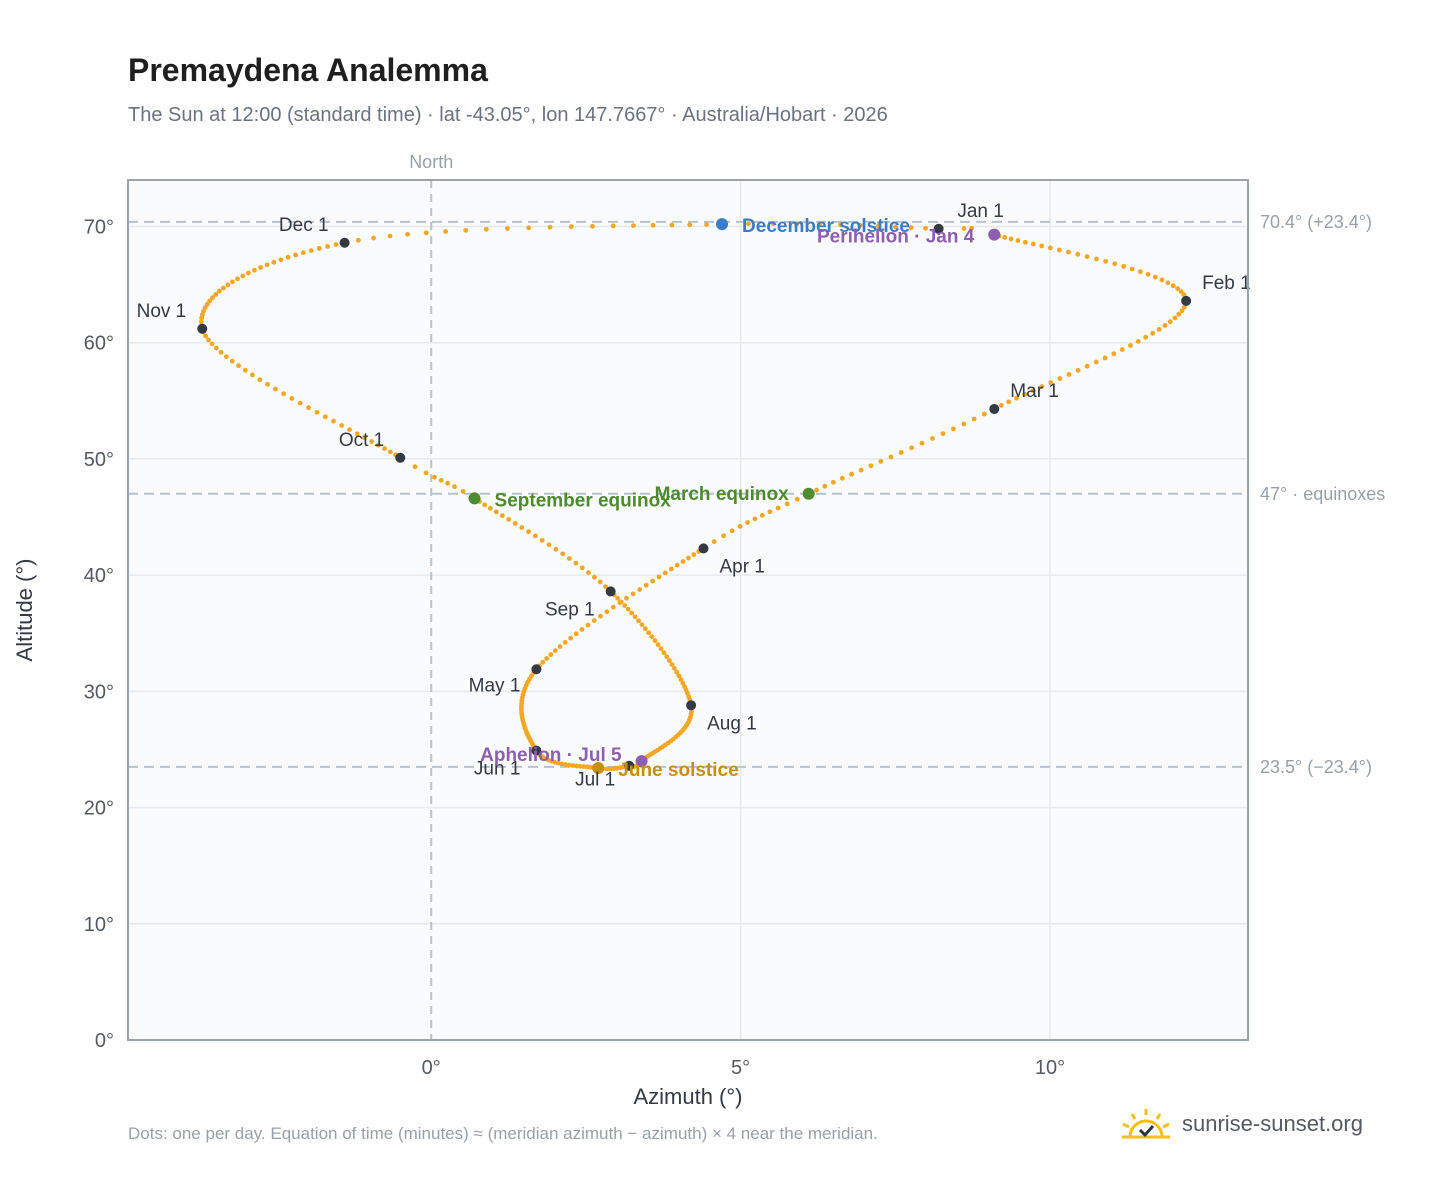 This screenshot has height=1188, width=1448. Describe the element at coordinates (99, 344) in the screenshot. I see `y-tick-label: 60°` at that location.